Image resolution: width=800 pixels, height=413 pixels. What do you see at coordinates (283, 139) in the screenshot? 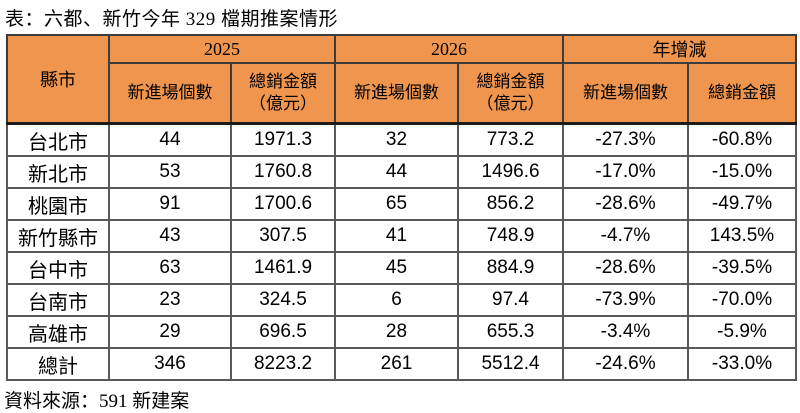
I see `value-cell: 1971.3` at bounding box center [283, 139].